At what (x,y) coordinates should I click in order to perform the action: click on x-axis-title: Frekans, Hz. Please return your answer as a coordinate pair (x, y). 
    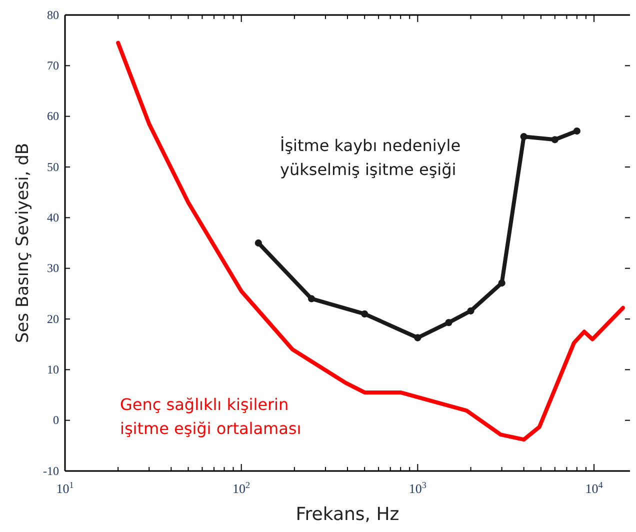
    Looking at the image, I should click on (348, 514).